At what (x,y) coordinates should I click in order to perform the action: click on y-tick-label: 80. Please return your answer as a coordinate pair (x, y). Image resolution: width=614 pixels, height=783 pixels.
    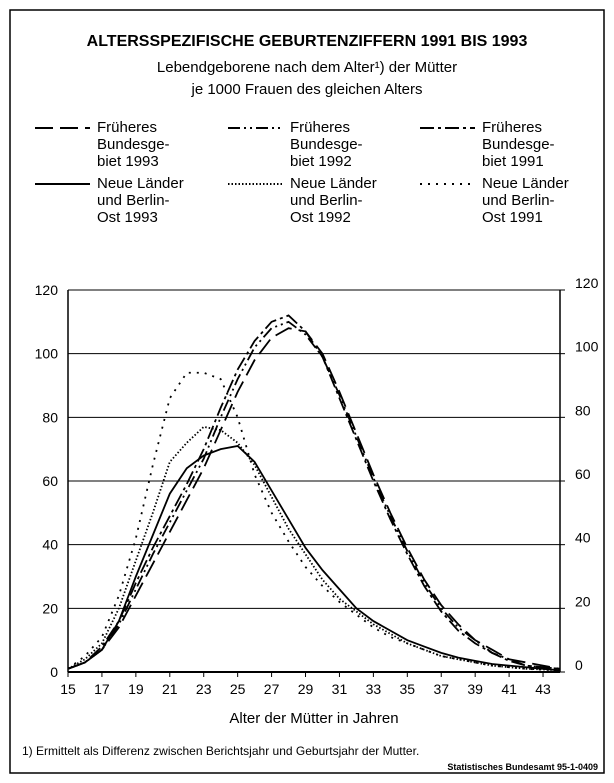
    Looking at the image, I should click on (50, 417).